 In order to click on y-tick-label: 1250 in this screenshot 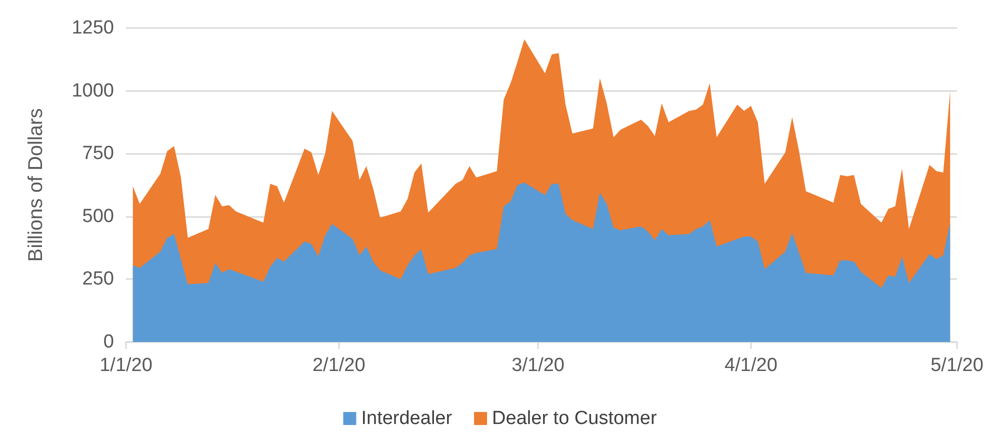, I will do `click(93, 28)`.